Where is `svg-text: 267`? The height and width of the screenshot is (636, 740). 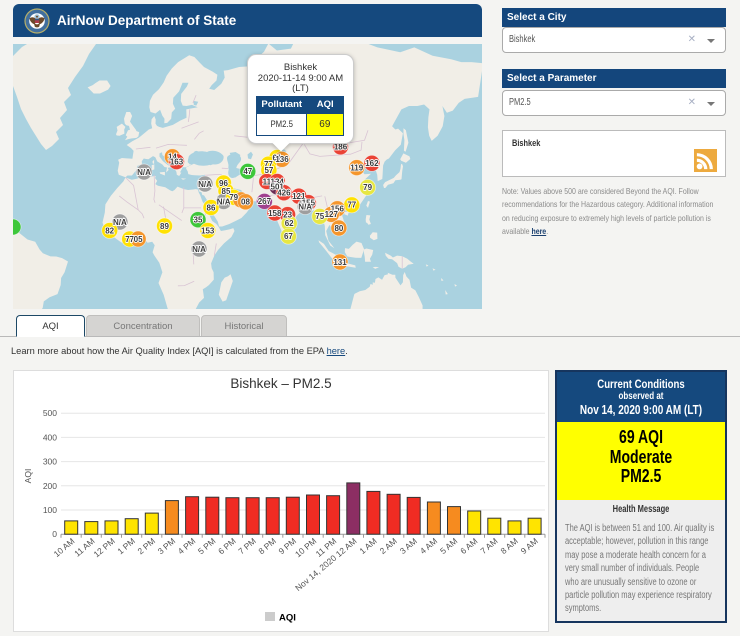 svg-text: 267 is located at coordinates (265, 201).